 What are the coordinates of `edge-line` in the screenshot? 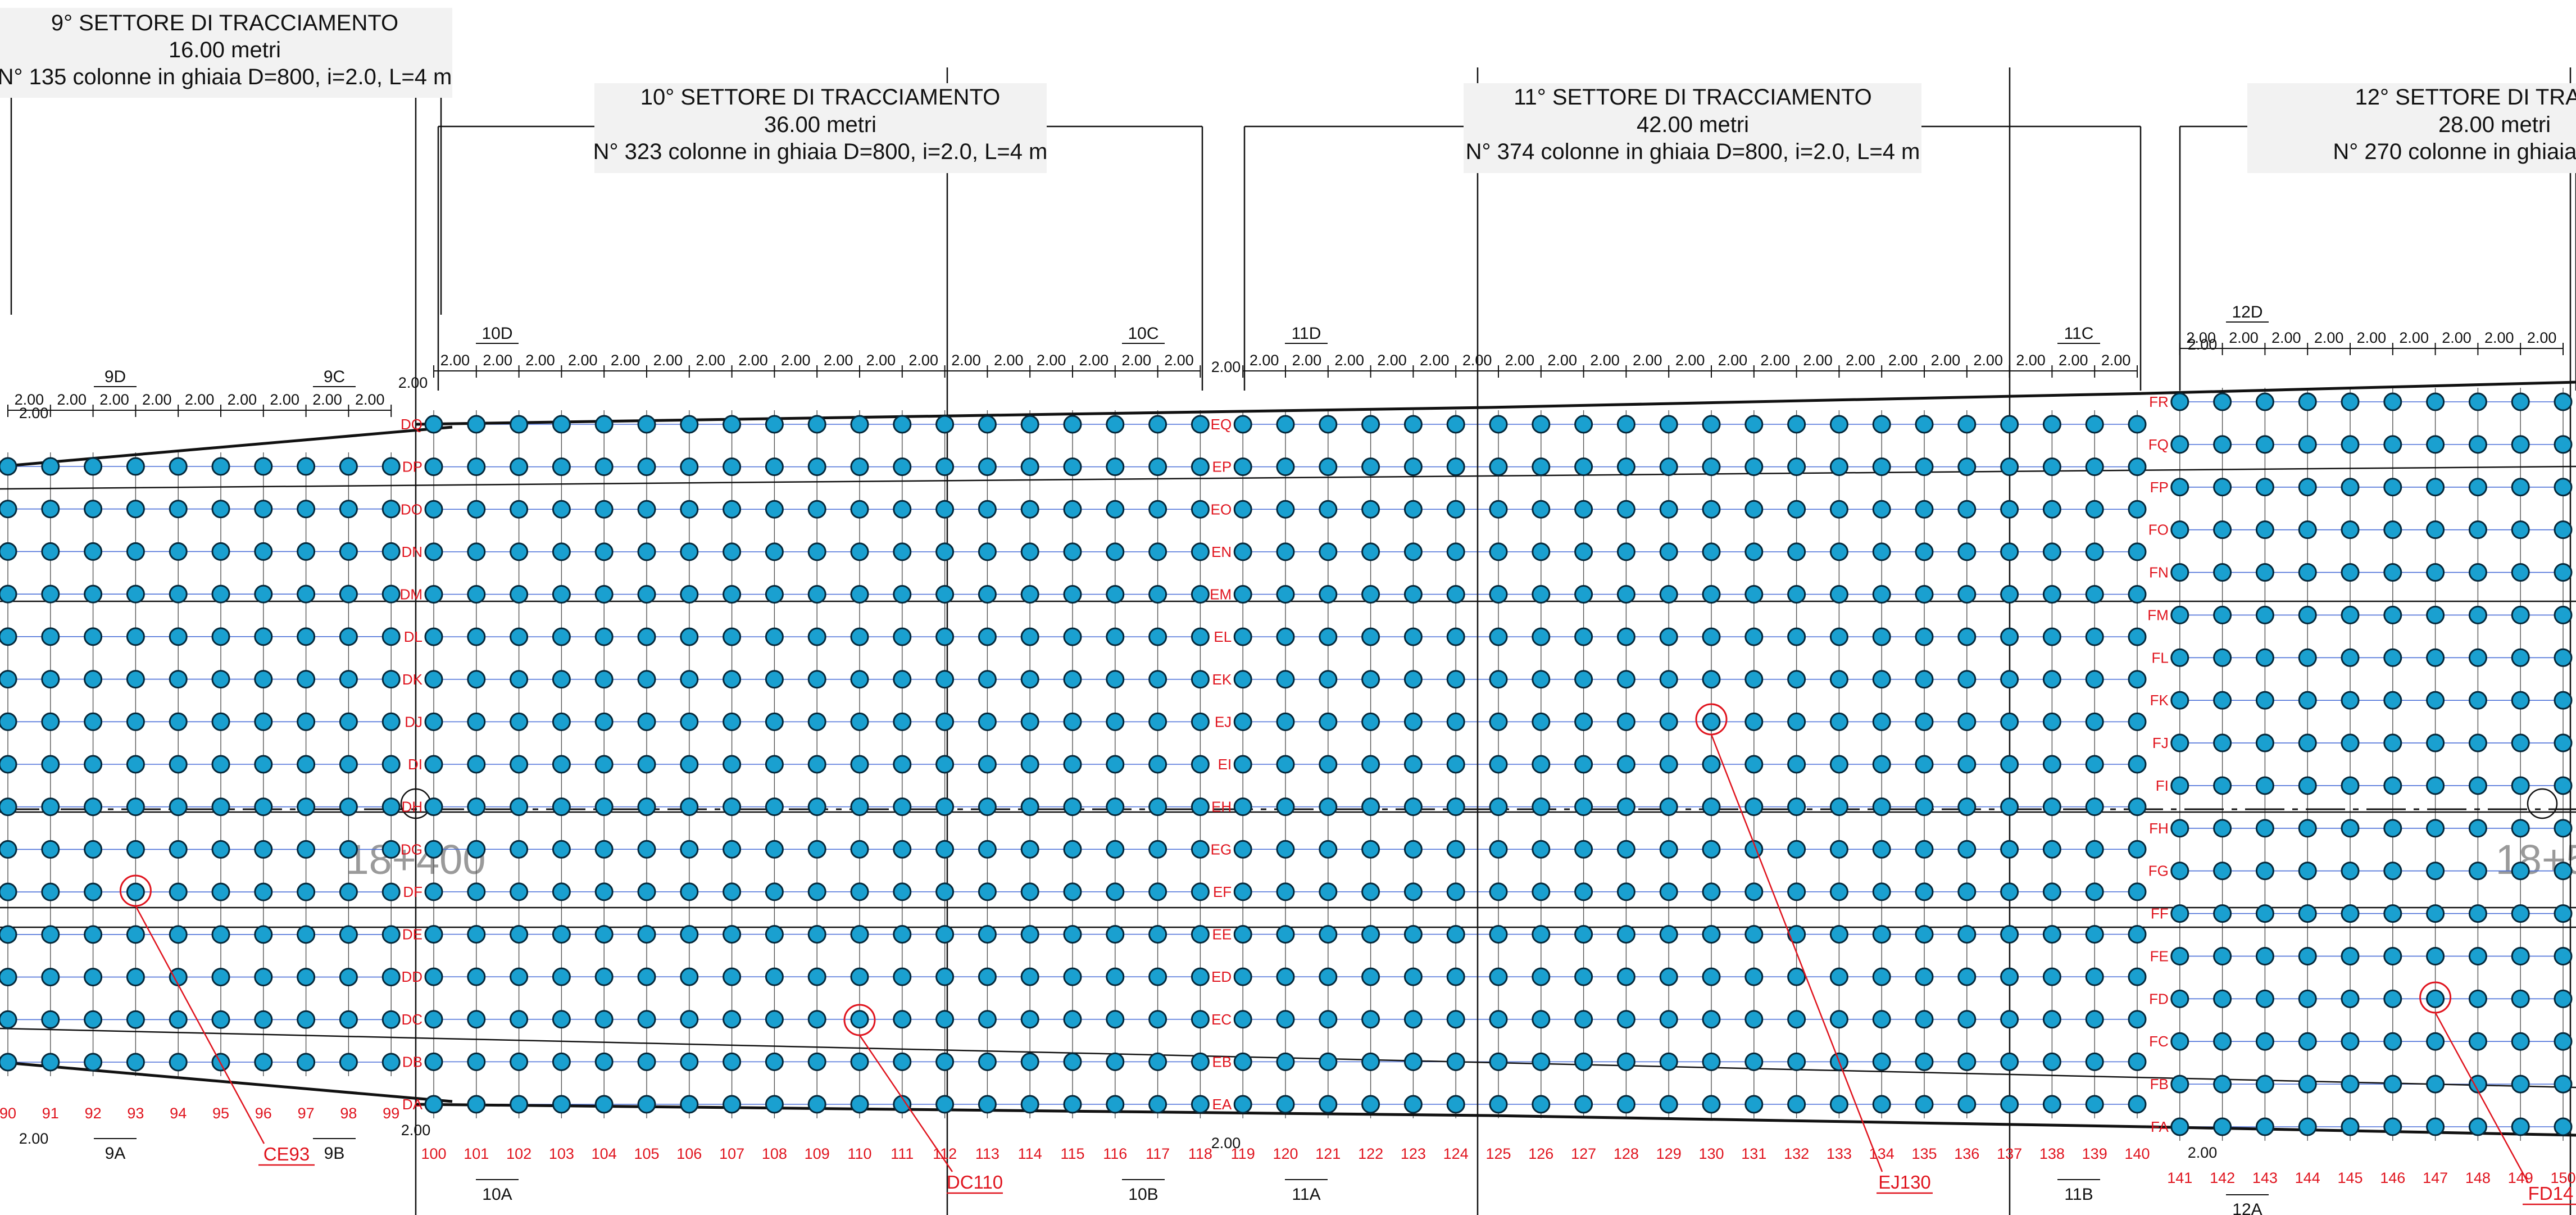 It's located at (952, 1110).